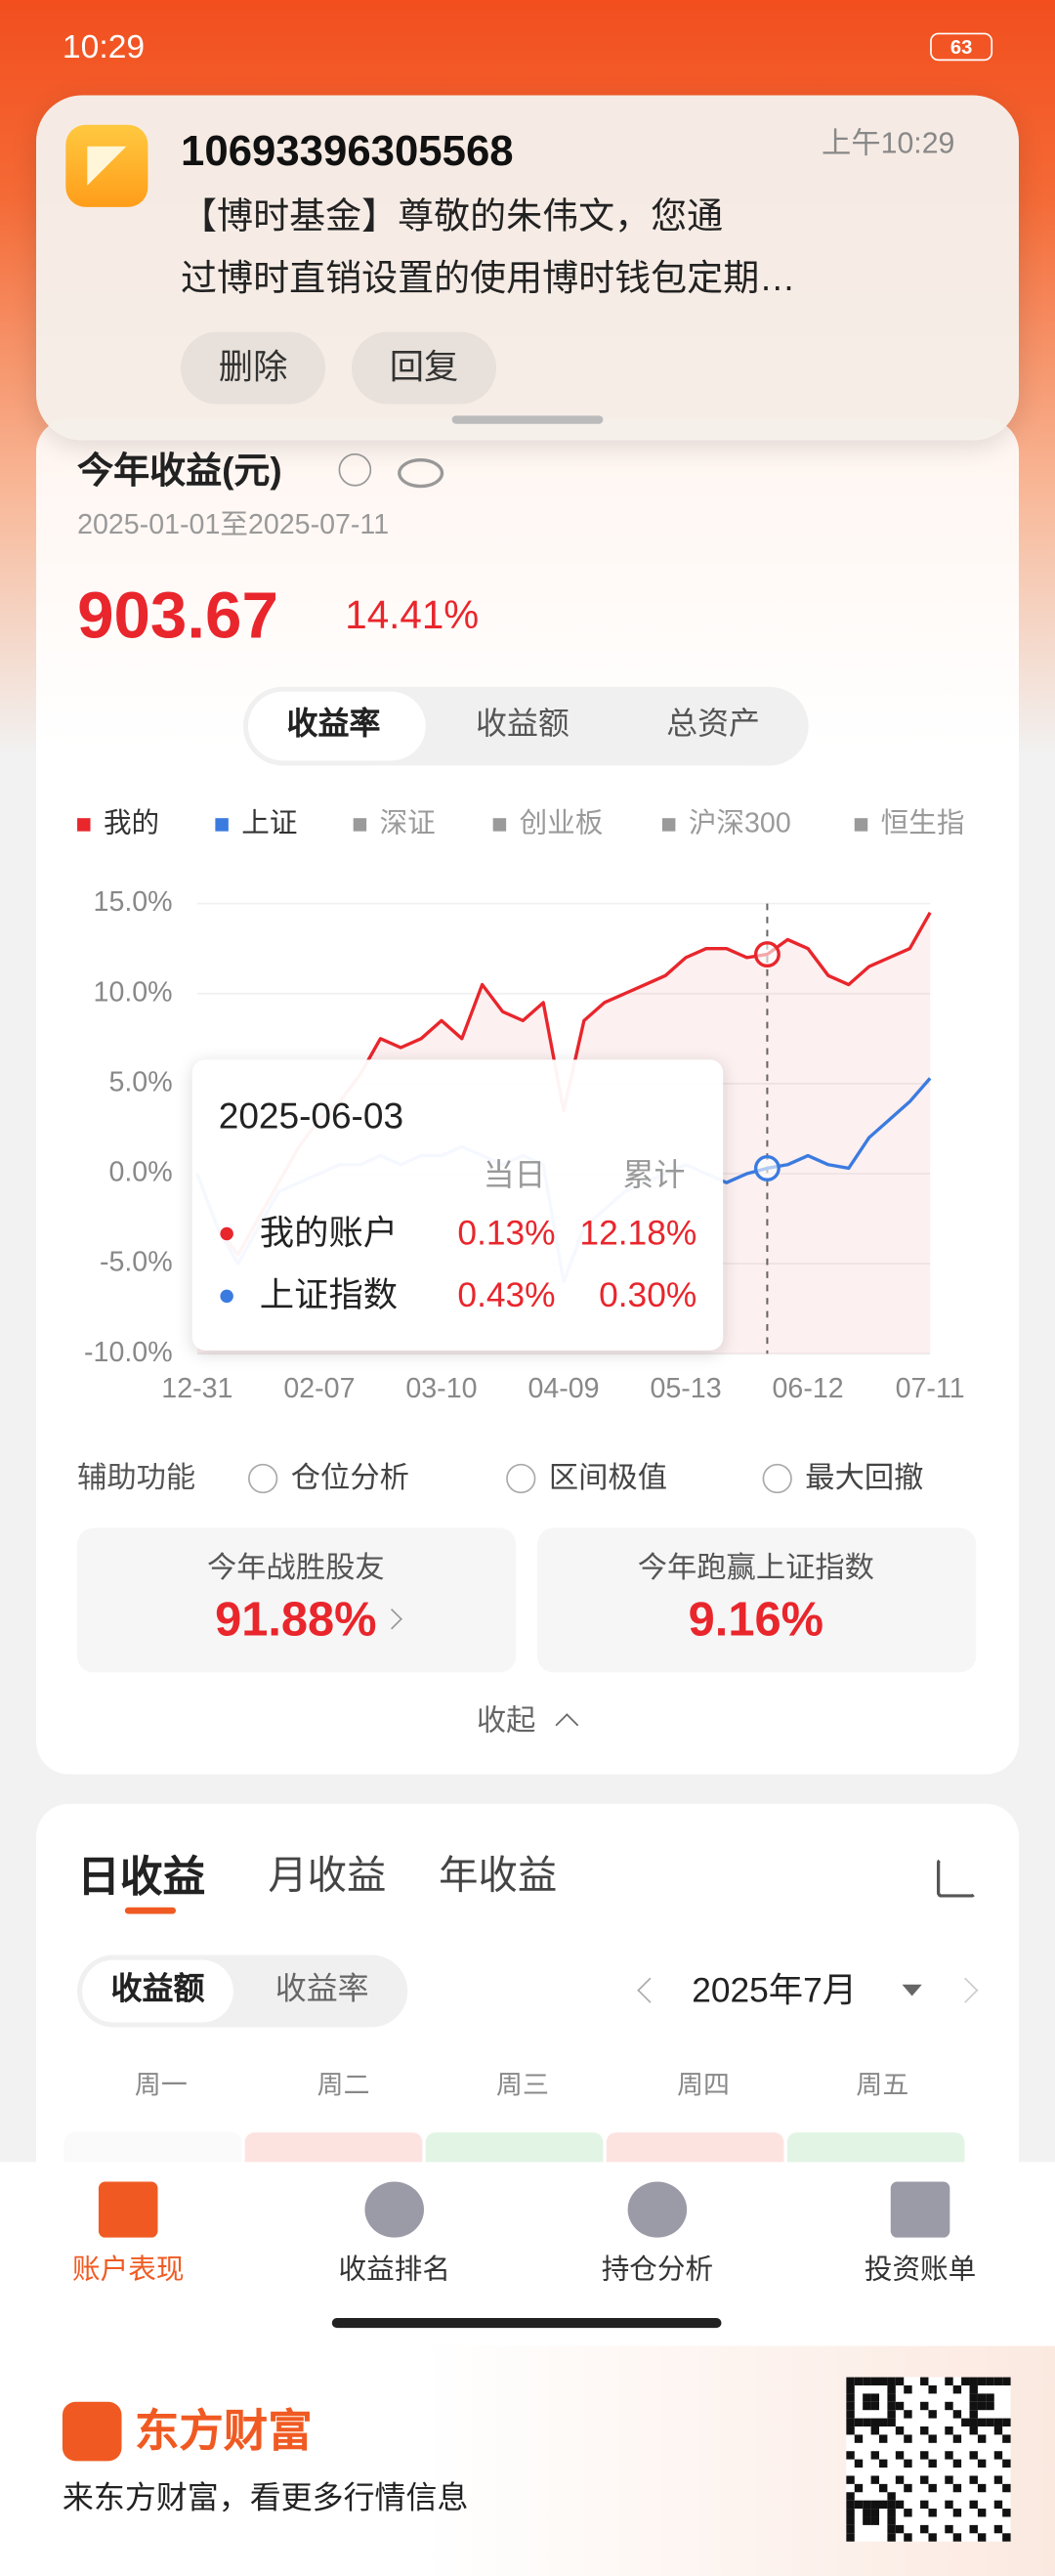 The width and height of the screenshot is (1055, 2576). Describe the element at coordinates (713, 725) in the screenshot. I see `chart-tabs: 总资产` at that location.